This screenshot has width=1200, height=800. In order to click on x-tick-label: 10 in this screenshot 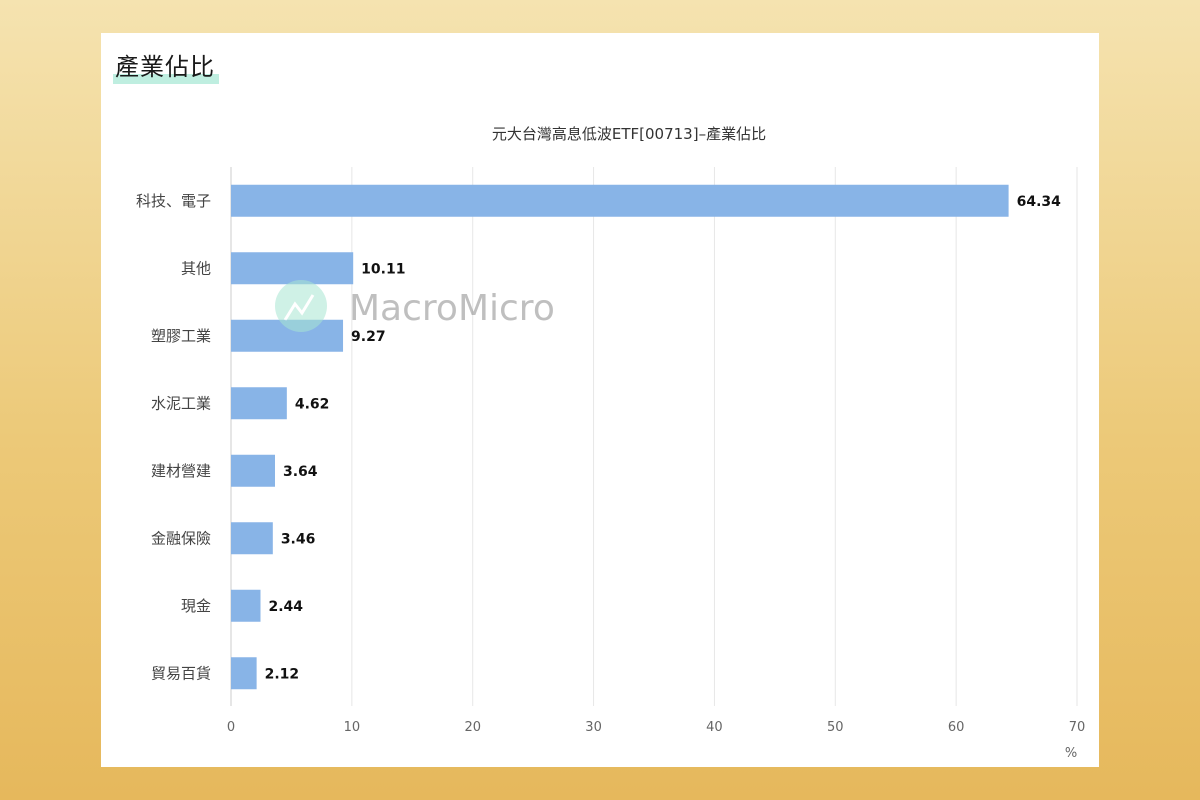, I will do `click(352, 727)`.